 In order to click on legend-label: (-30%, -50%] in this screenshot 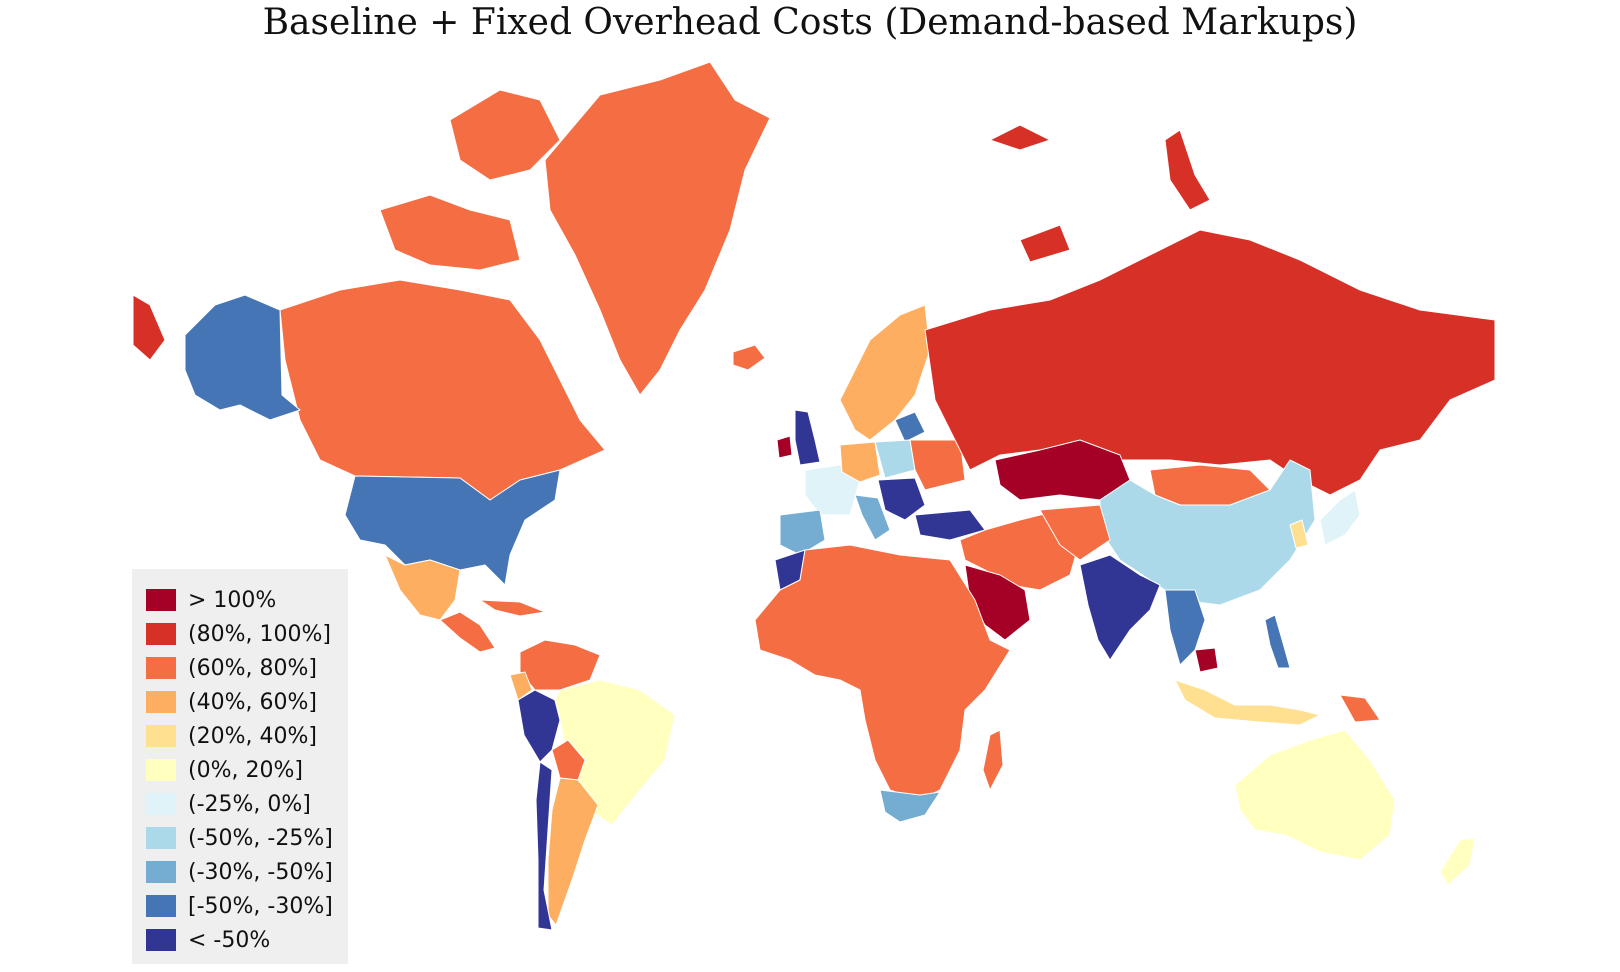, I will do `click(260, 872)`.